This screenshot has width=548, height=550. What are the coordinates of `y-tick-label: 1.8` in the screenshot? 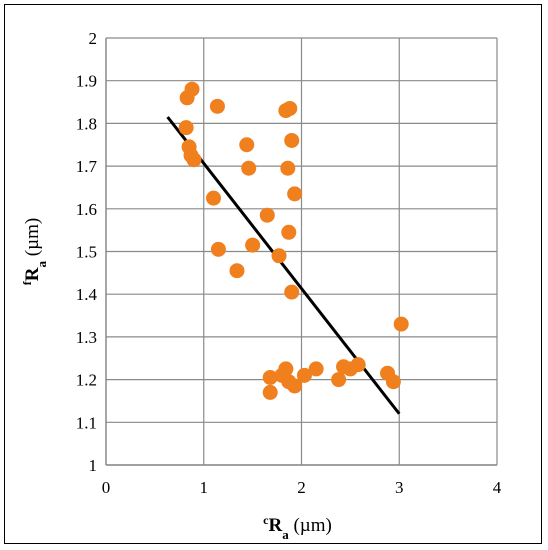 It's located at (86, 123).